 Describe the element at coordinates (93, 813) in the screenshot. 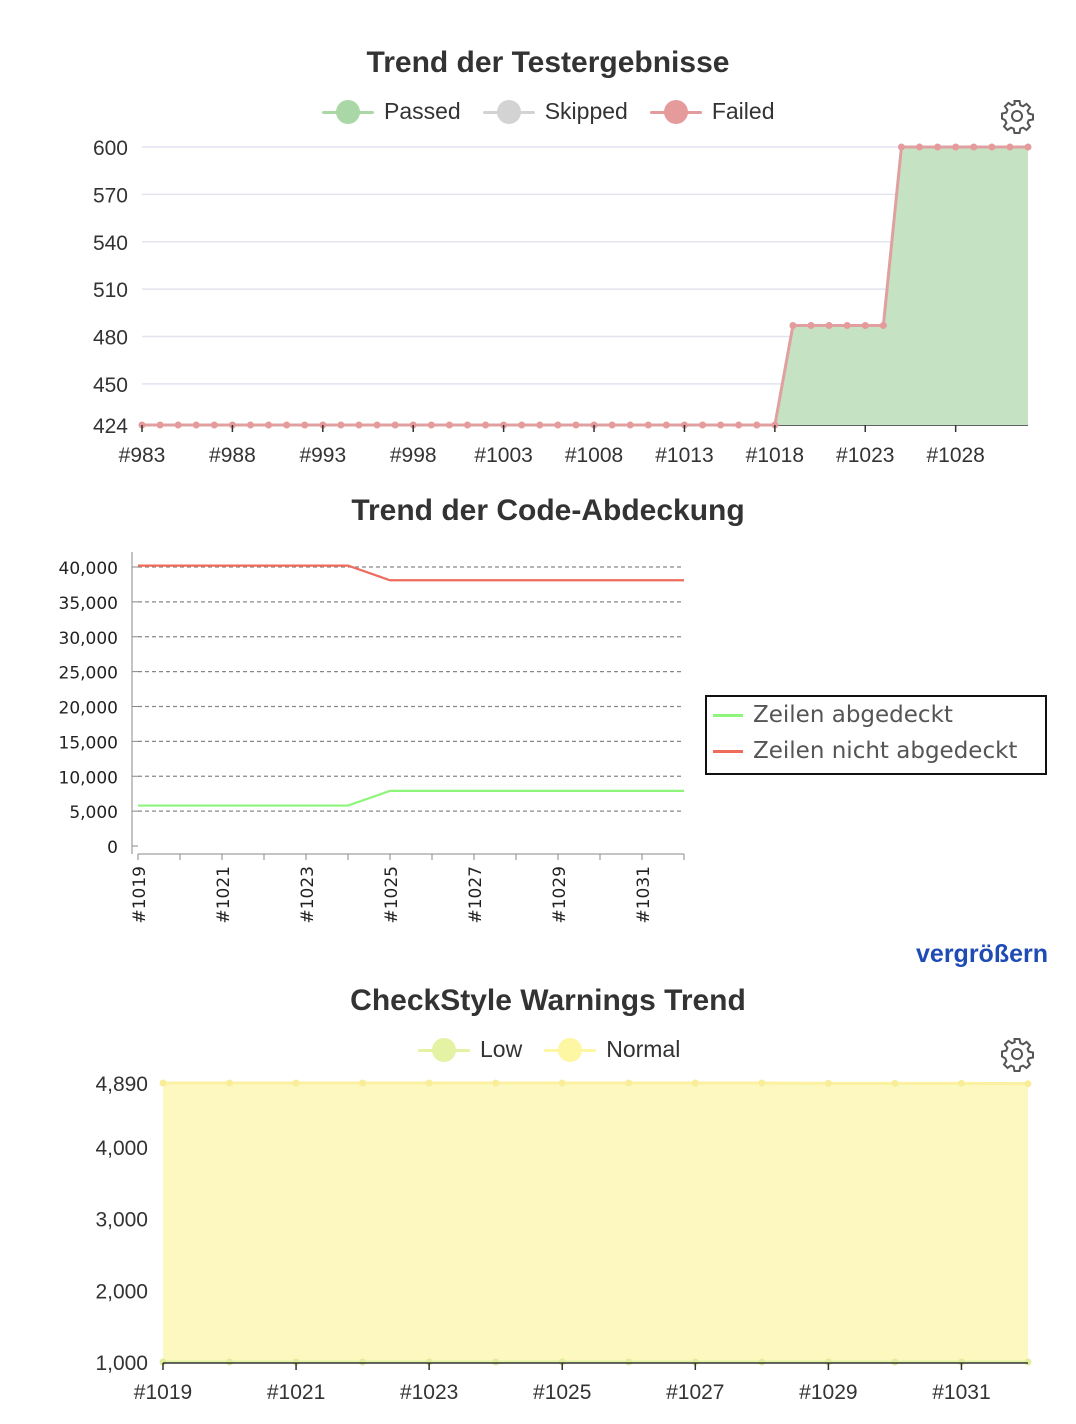

I see `y-tick-label: 5,000` at that location.